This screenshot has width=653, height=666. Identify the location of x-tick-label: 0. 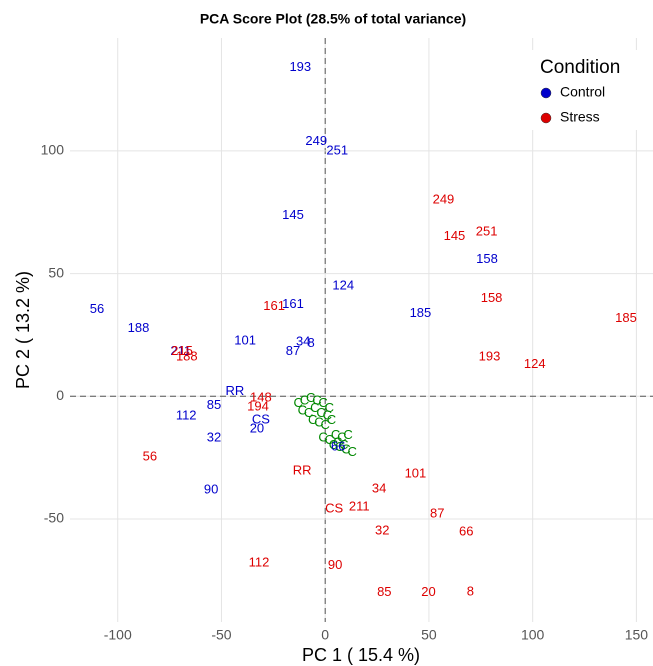
(325, 635).